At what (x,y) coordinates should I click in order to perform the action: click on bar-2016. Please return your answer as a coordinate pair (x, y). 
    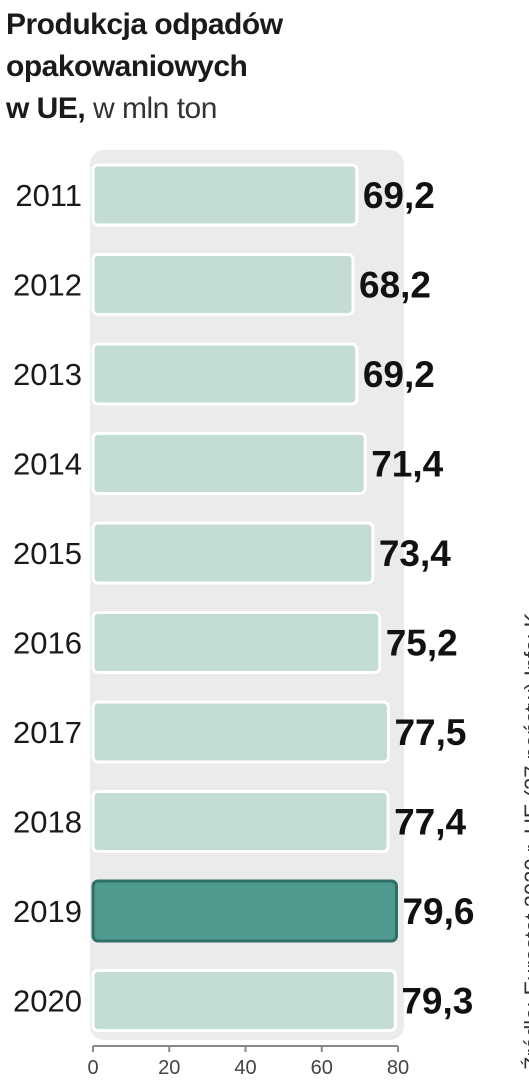
    Looking at the image, I should click on (236, 642).